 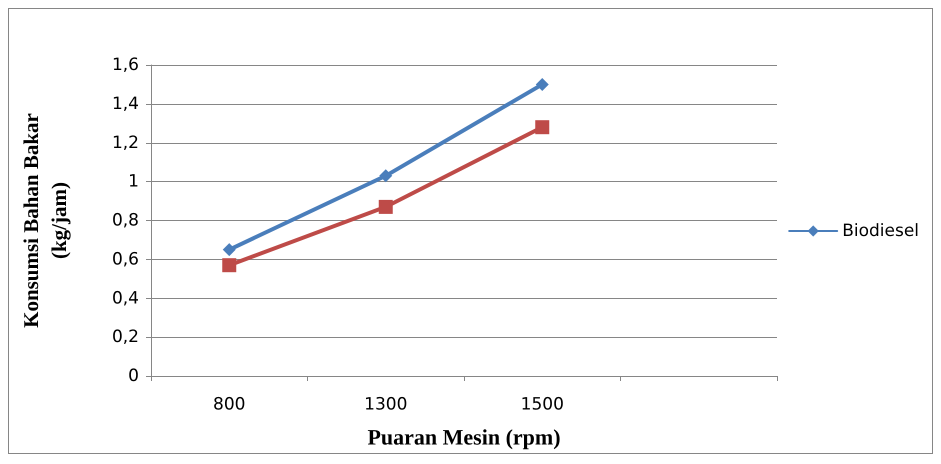 What do you see at coordinates (542, 404) in the screenshot?
I see `x-tick-label: 1500` at bounding box center [542, 404].